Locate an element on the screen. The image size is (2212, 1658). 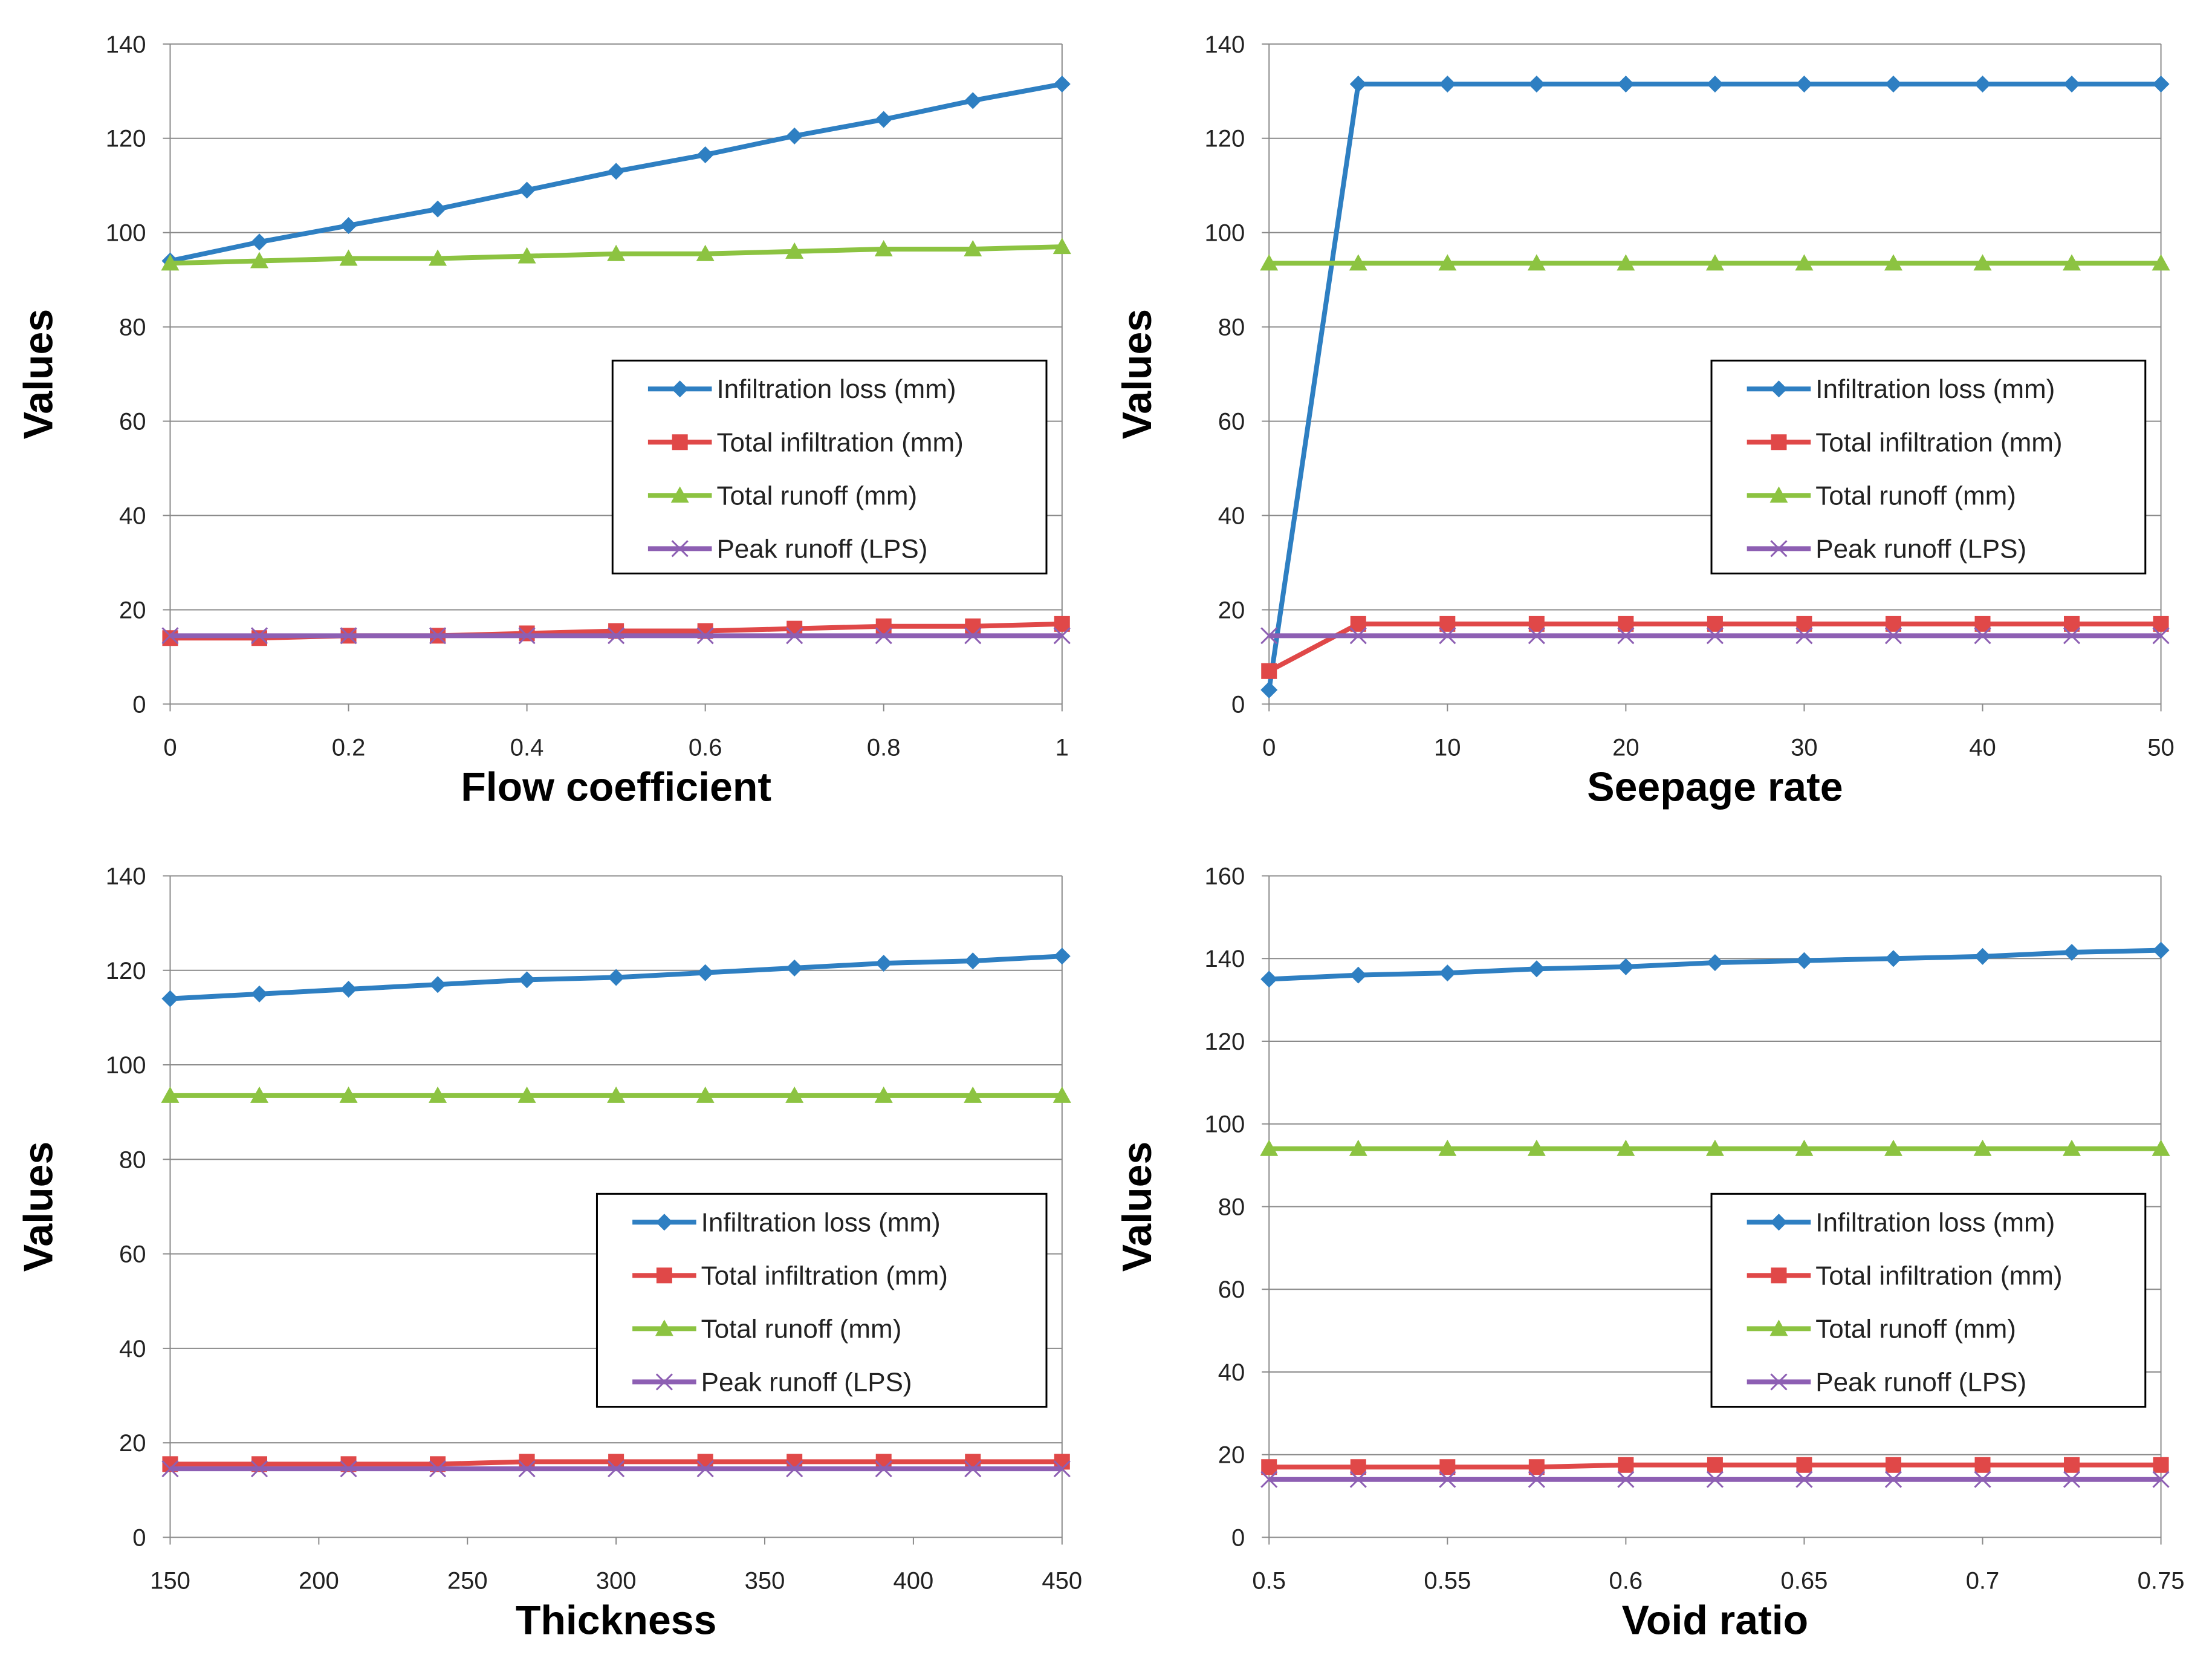
x-tick-label: 30 is located at coordinates (1804, 748).